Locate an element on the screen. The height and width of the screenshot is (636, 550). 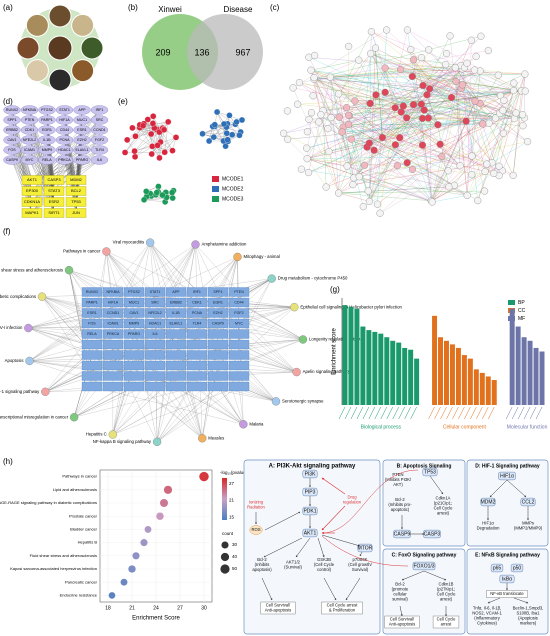
hub-node is located at coordinates (32, 213).